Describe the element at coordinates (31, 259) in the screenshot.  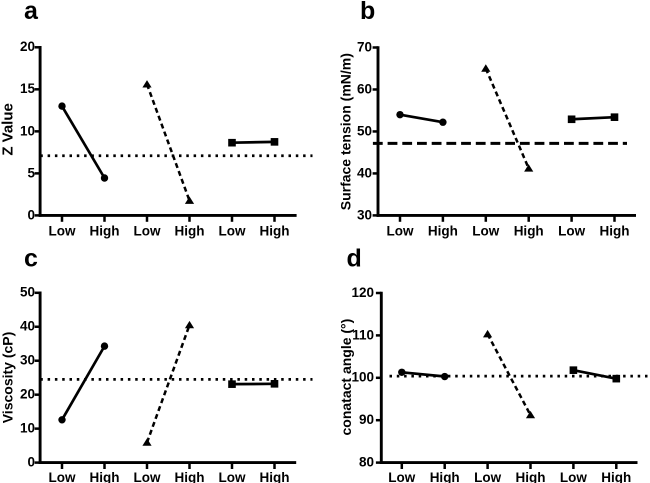
I see `svg-text: c` at that location.